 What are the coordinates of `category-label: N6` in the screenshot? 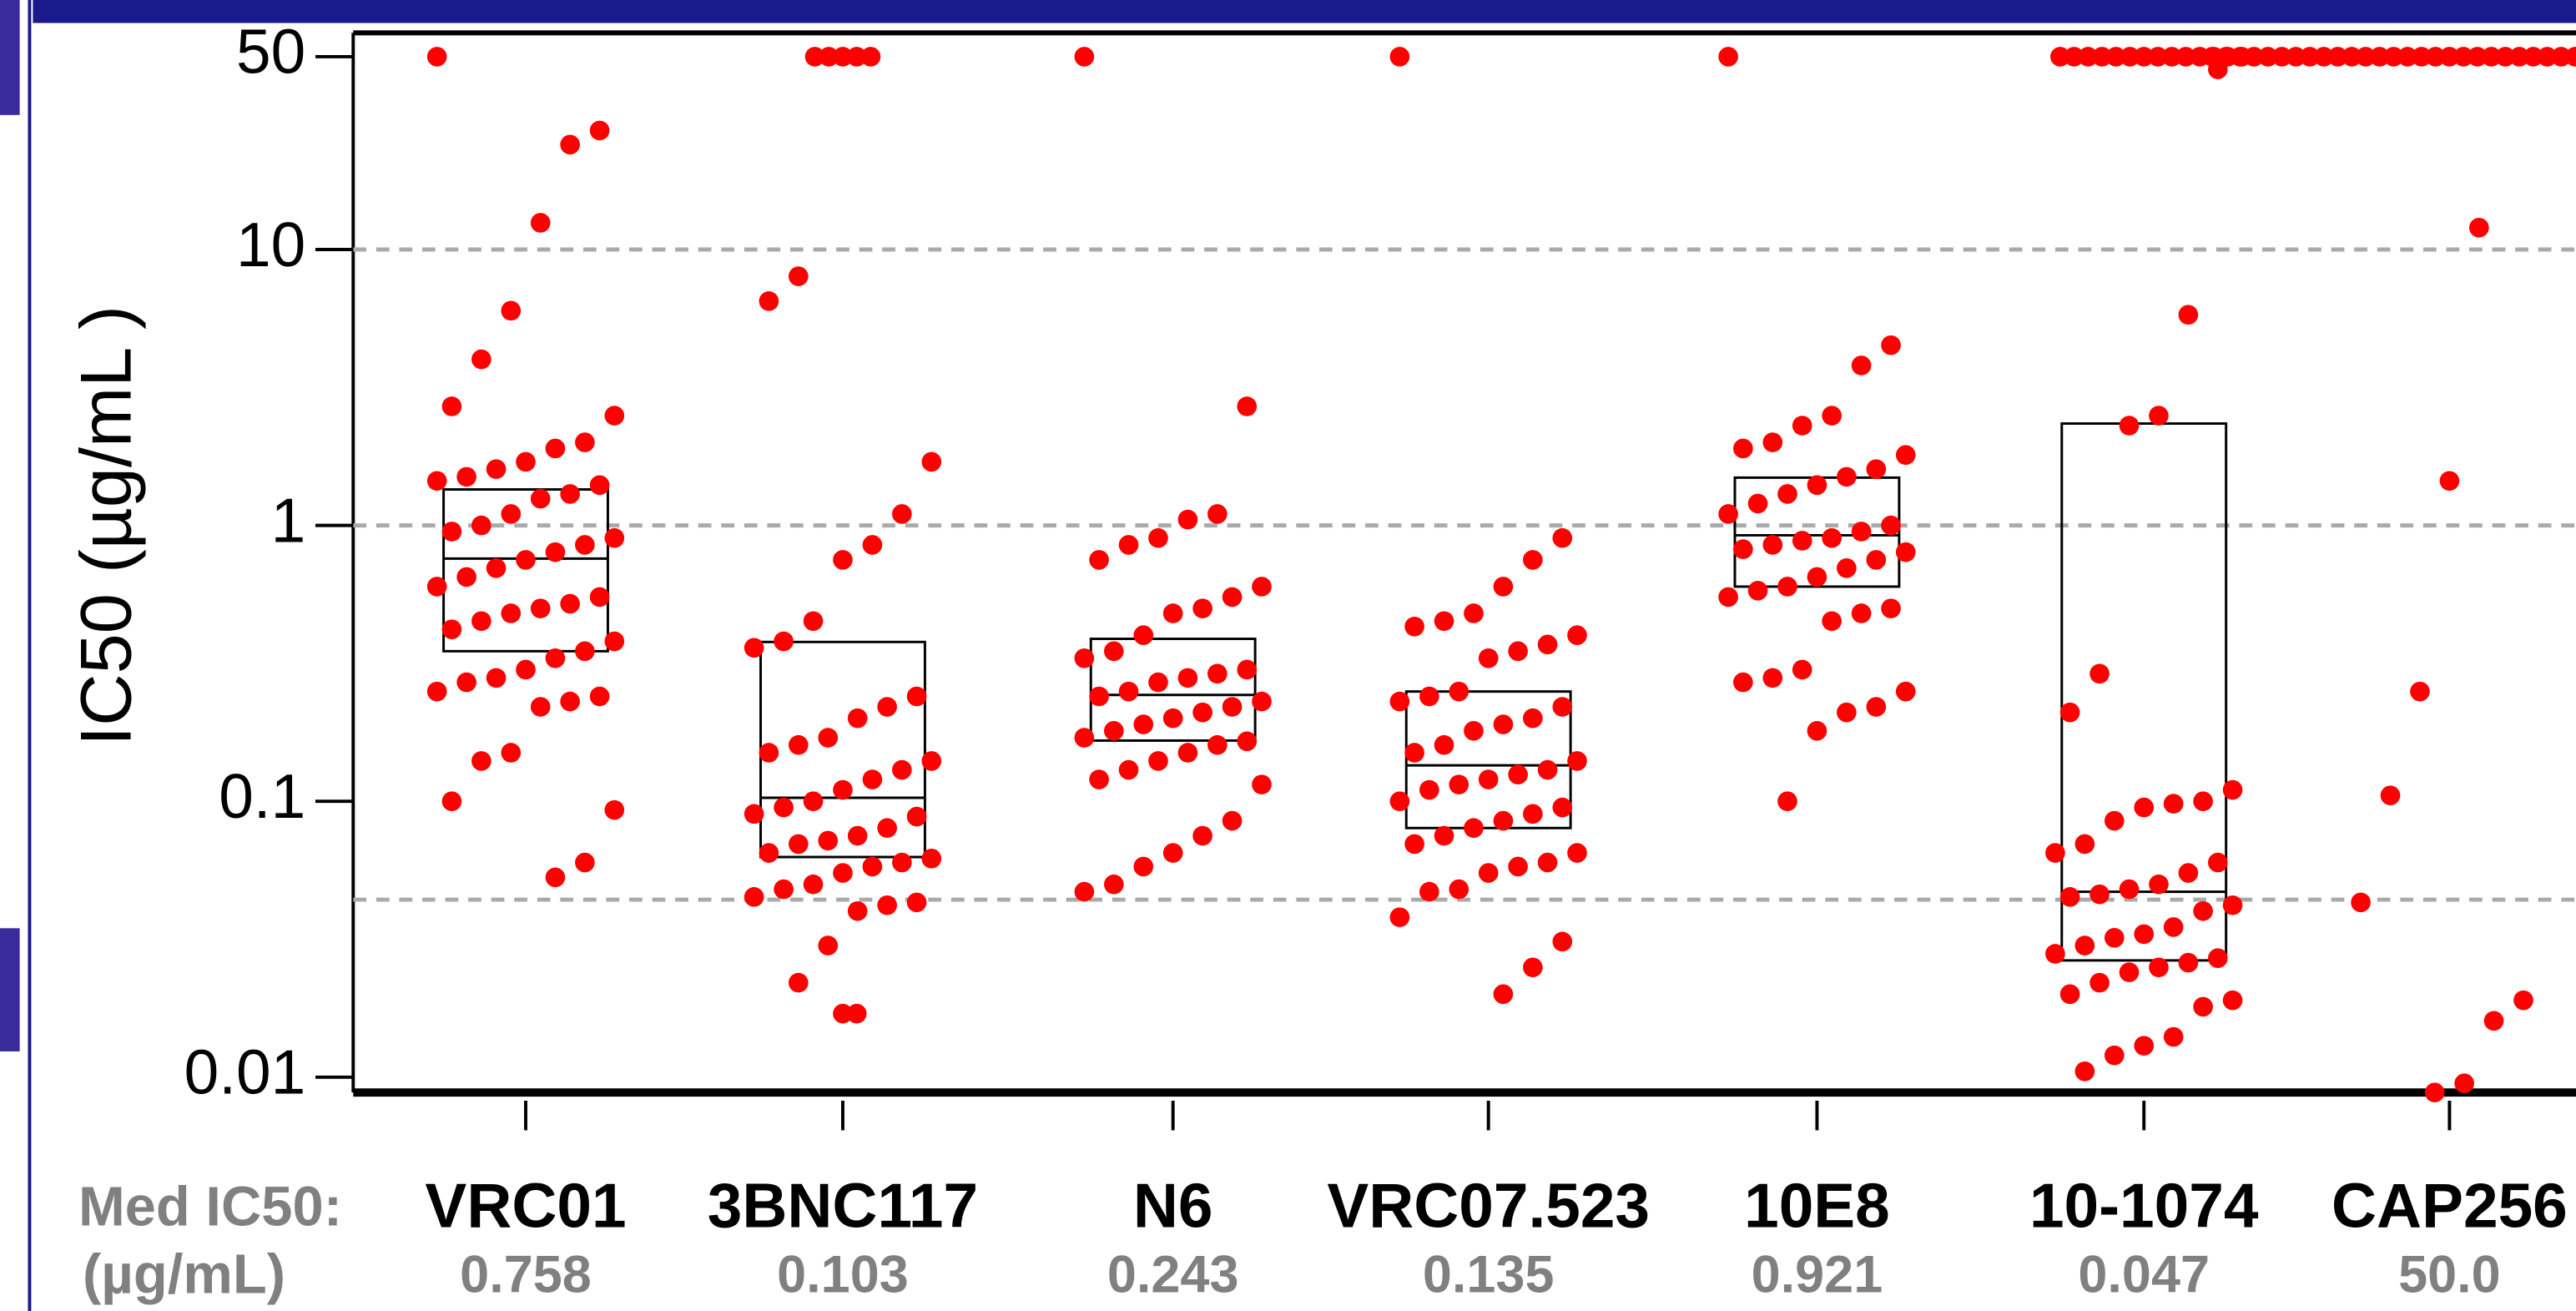 It's located at (1173, 1206).